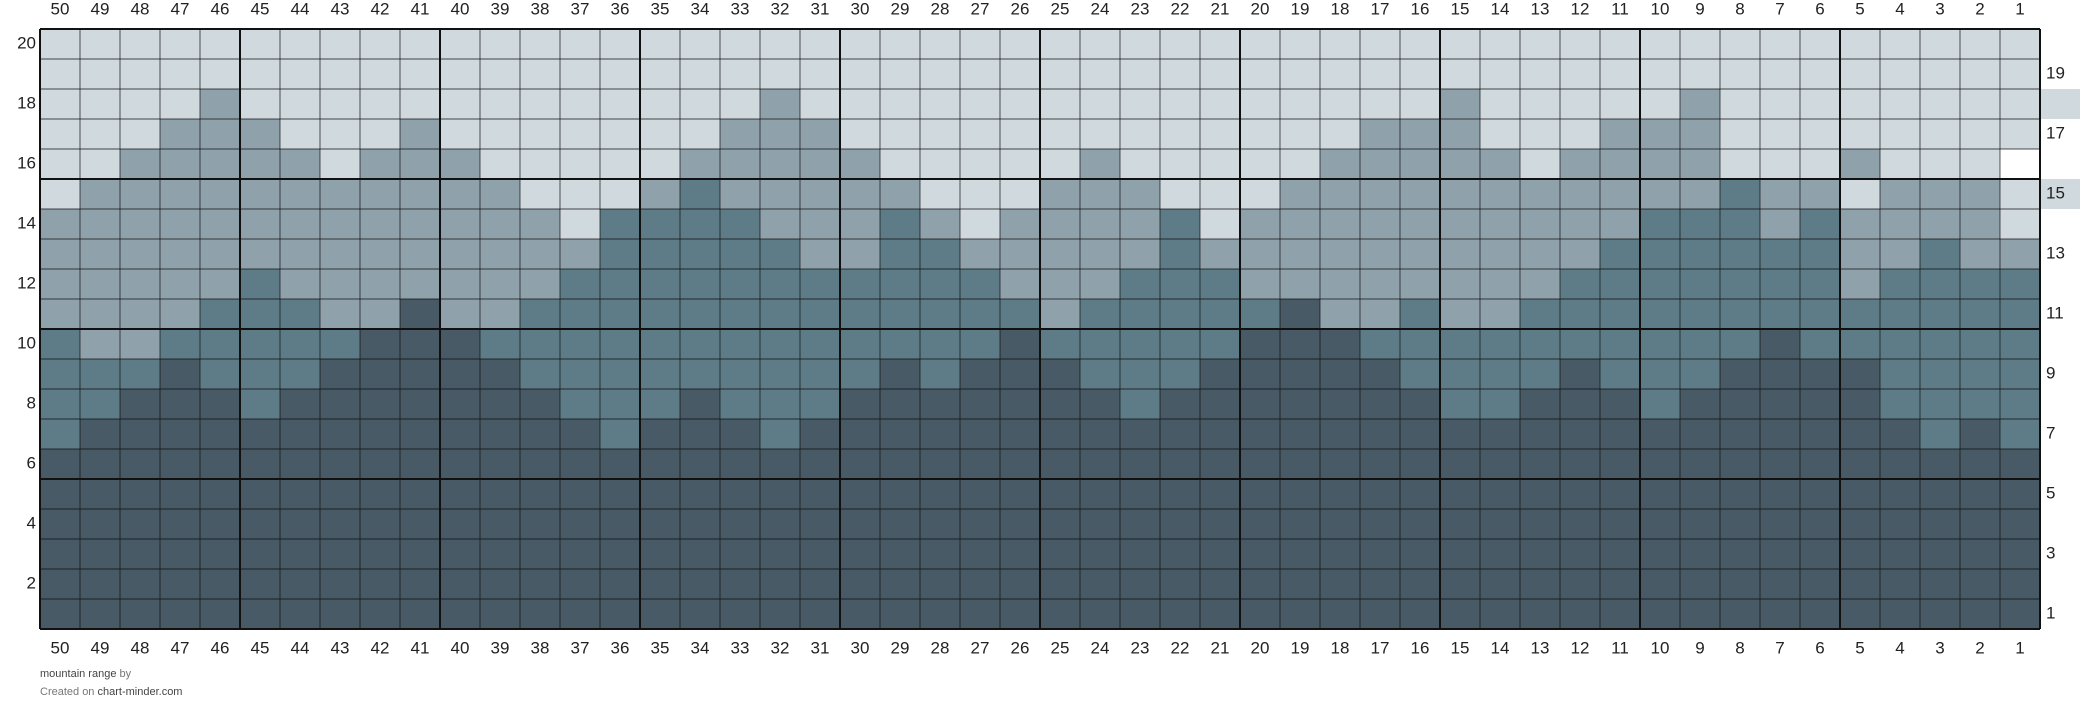 The width and height of the screenshot is (2080, 723). Describe the element at coordinates (140, 692) in the screenshot. I see `footer-site: chart-minder.com` at that location.